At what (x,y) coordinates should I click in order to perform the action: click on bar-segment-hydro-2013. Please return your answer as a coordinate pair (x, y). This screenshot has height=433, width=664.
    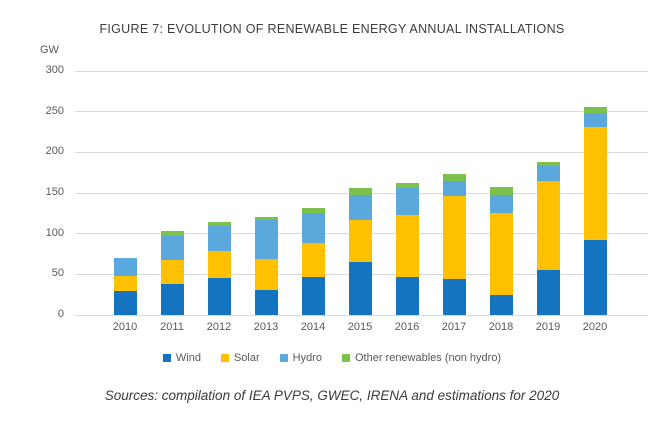
    Looking at the image, I should click on (266, 239).